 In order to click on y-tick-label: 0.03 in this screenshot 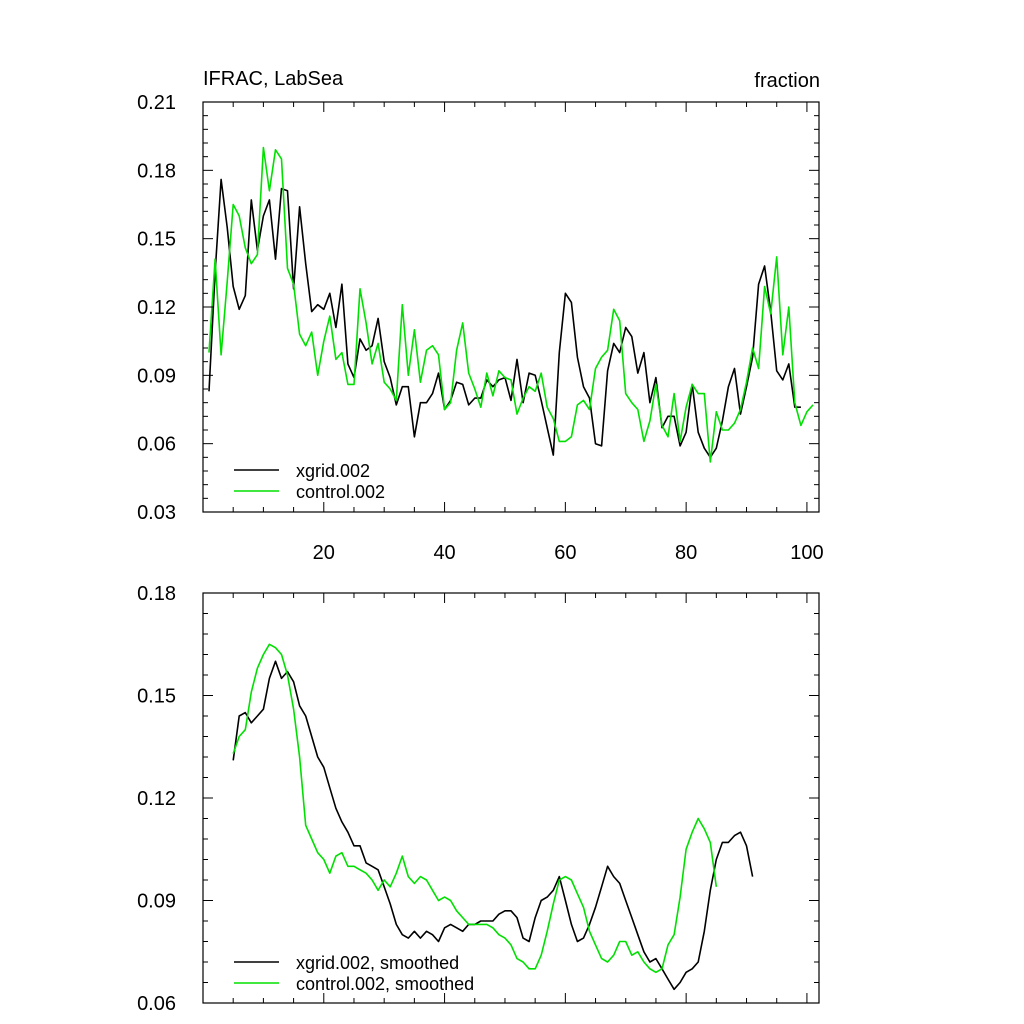, I will do `click(156, 513)`.